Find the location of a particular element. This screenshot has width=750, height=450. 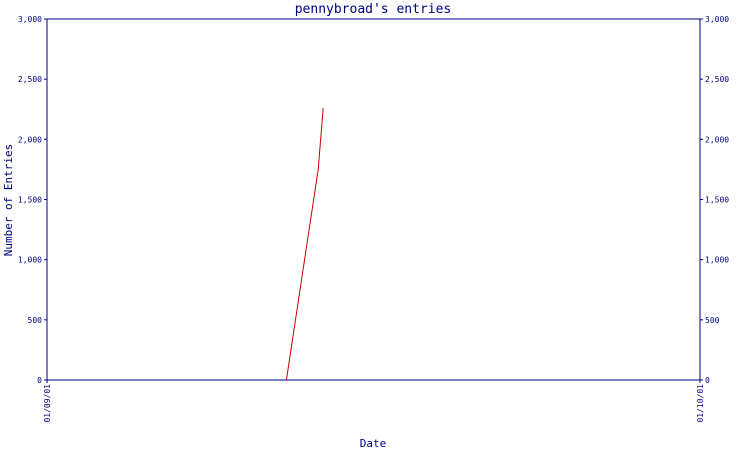

y-axis-right: 0 500 1,000 1,500 2,000 2,500 3,000 is located at coordinates (714, 200).